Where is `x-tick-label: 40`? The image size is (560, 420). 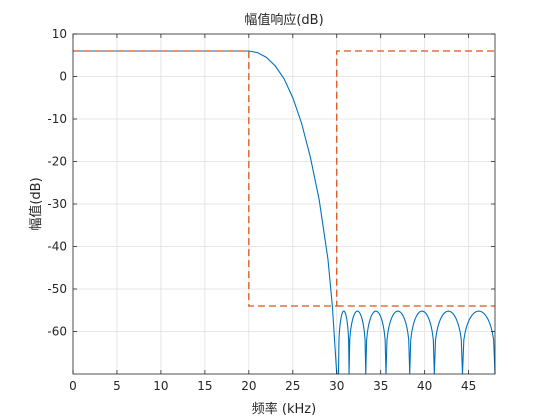
x-tick-label: 40 is located at coordinates (424, 386).